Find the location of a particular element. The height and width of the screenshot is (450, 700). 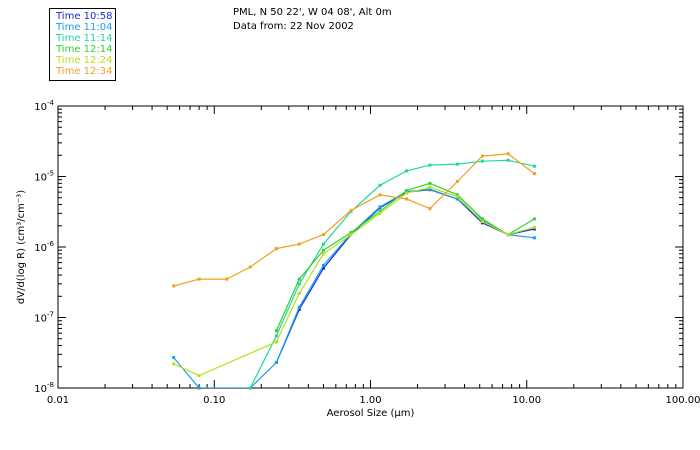

x-tick-label-0: 0.01 is located at coordinates (58, 400).